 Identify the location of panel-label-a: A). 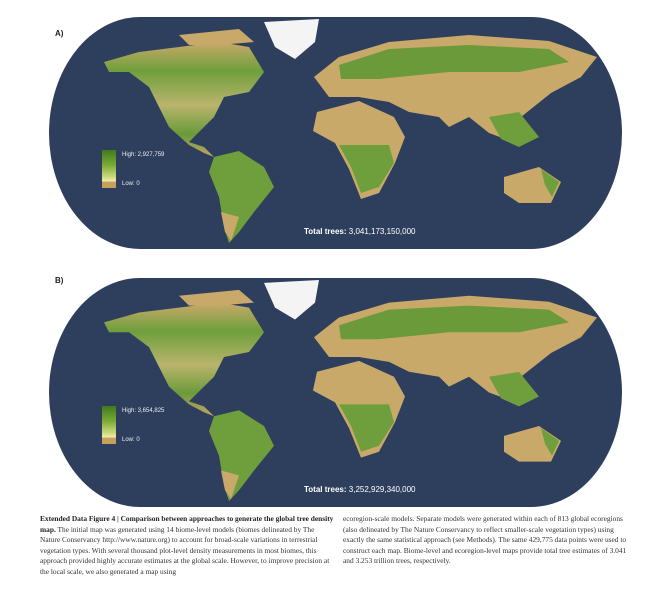
(59, 33).